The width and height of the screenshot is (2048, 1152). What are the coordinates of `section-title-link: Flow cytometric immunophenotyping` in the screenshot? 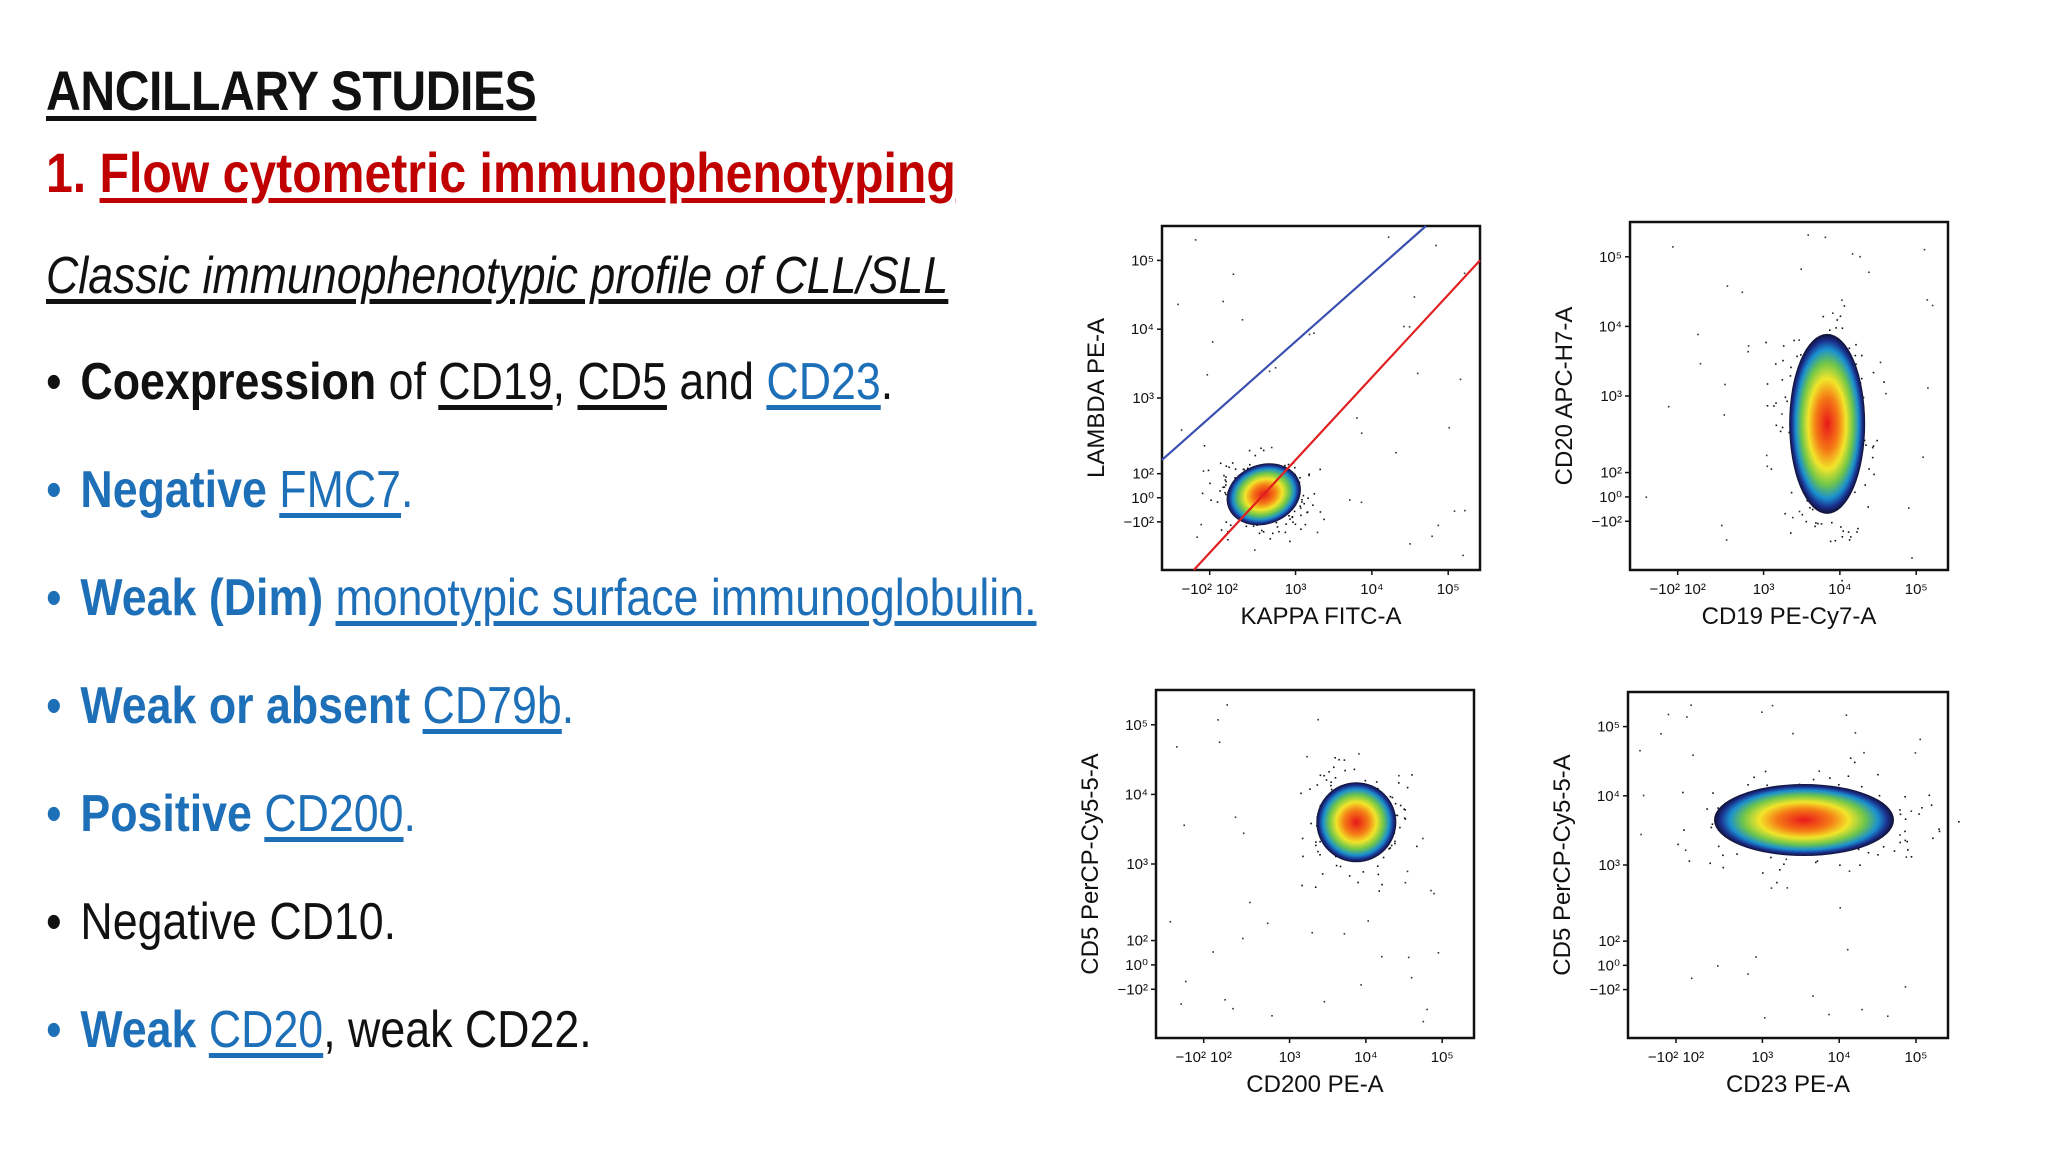 It's located at (527, 172).